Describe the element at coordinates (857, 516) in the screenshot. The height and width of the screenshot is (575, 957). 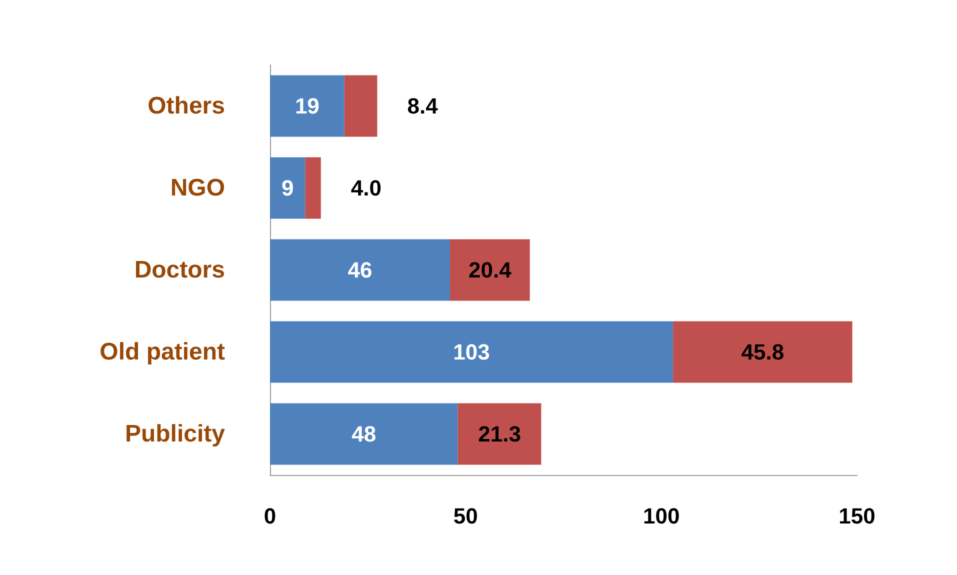
I see `x-tick-label: 150` at that location.